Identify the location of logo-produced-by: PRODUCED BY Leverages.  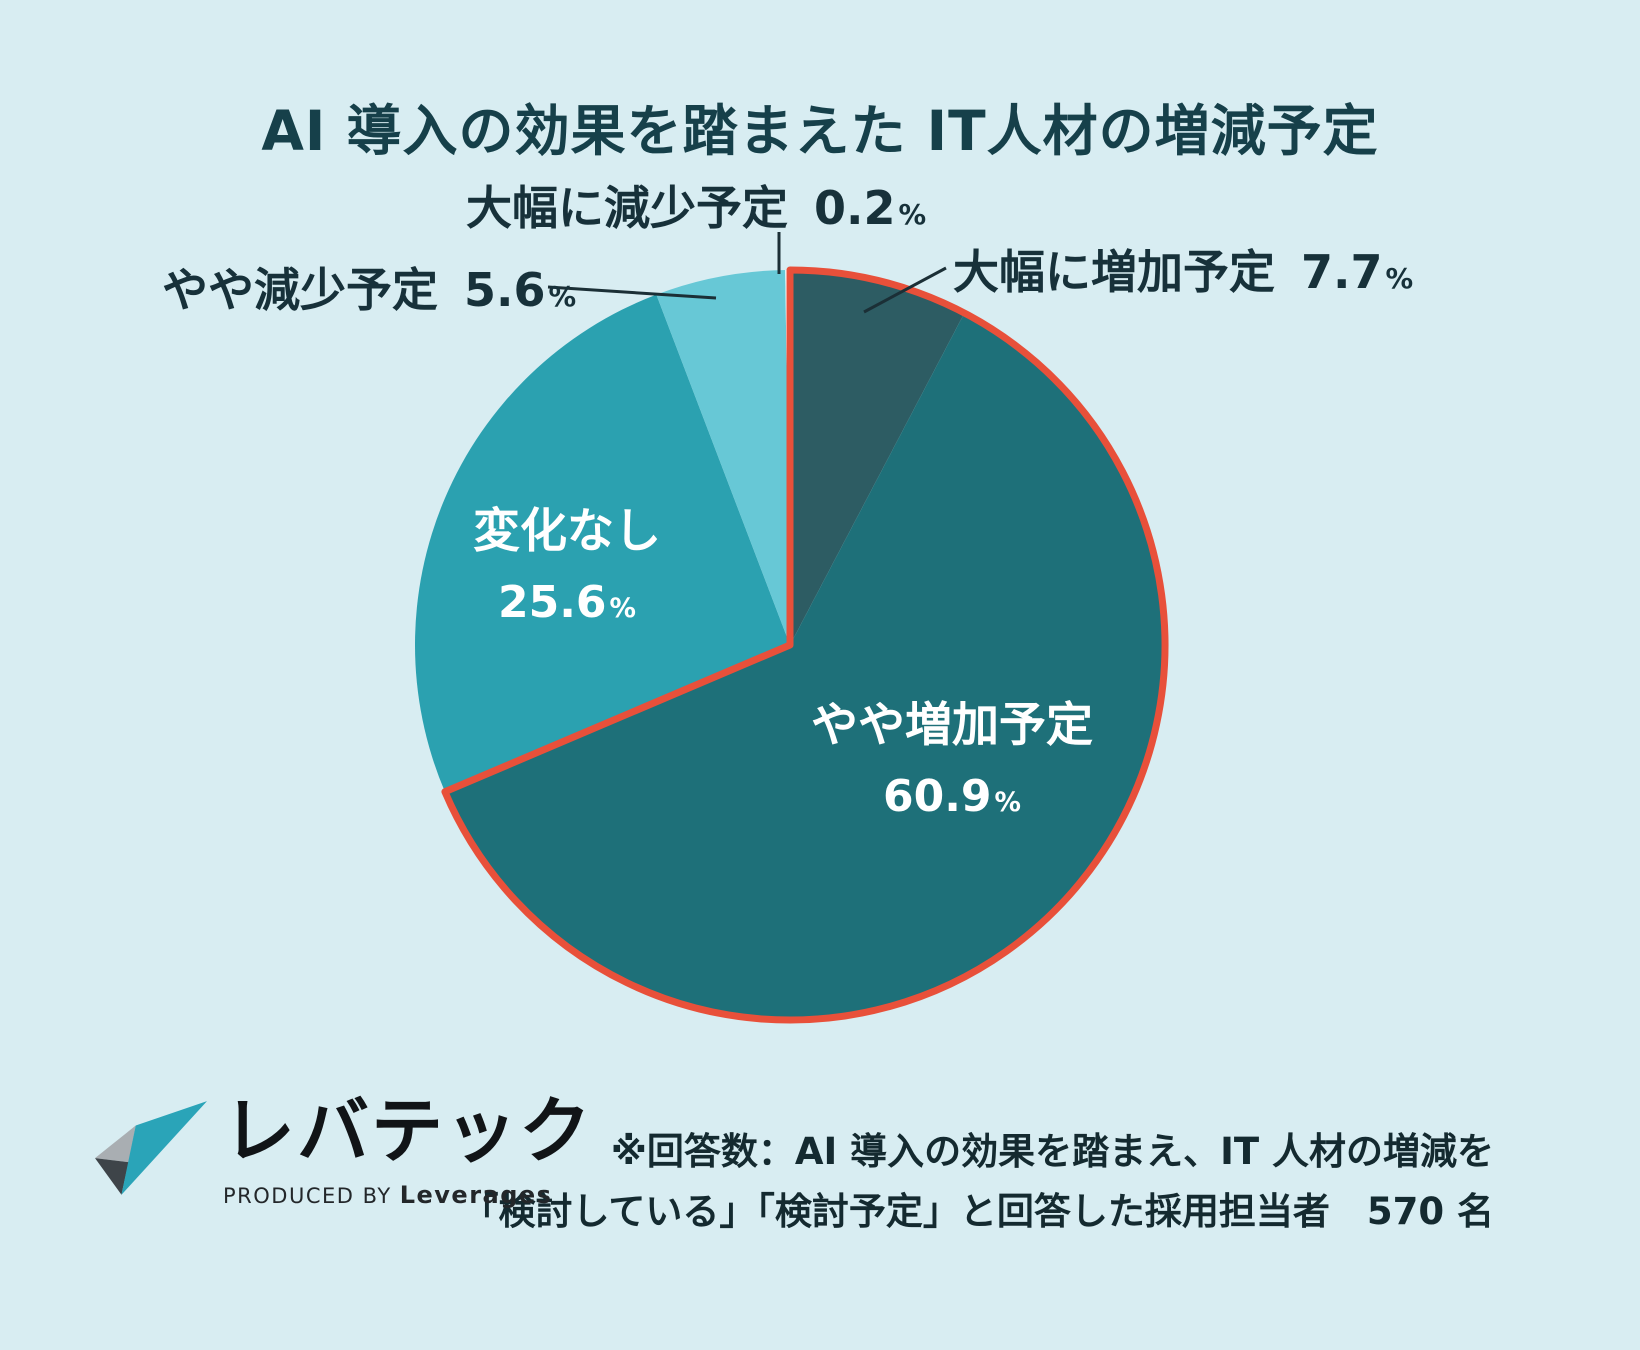
(408, 1195).